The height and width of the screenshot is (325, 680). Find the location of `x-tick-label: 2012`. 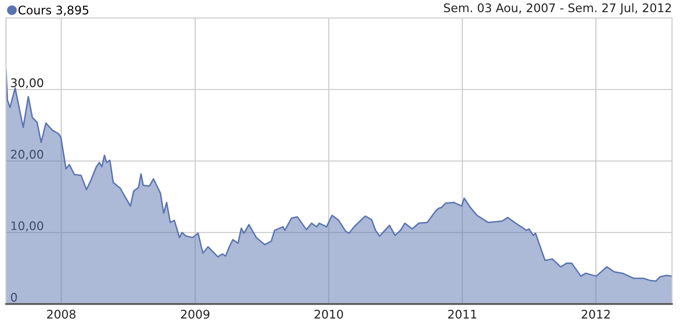

x-tick-label: 2012 is located at coordinates (596, 314).